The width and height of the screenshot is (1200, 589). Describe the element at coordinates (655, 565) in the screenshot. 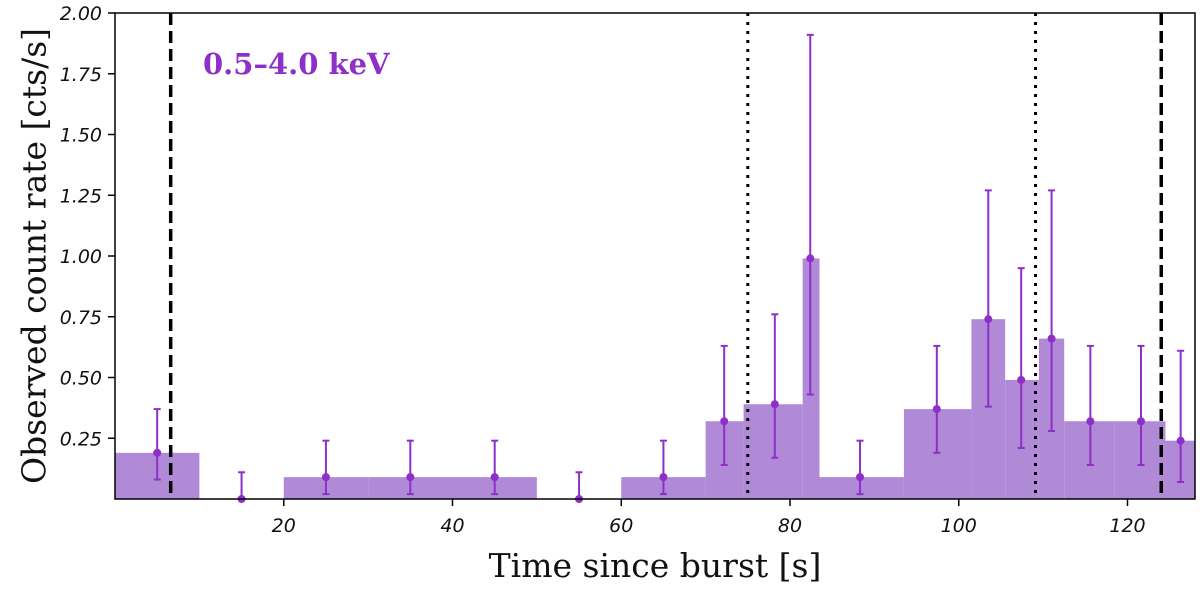

I see `x-axis-title: Time since burst [s]` at that location.